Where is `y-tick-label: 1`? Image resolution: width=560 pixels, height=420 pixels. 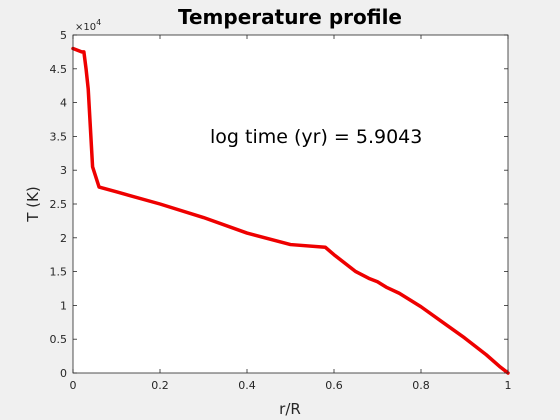 y-tick-label: 1 is located at coordinates (63, 305).